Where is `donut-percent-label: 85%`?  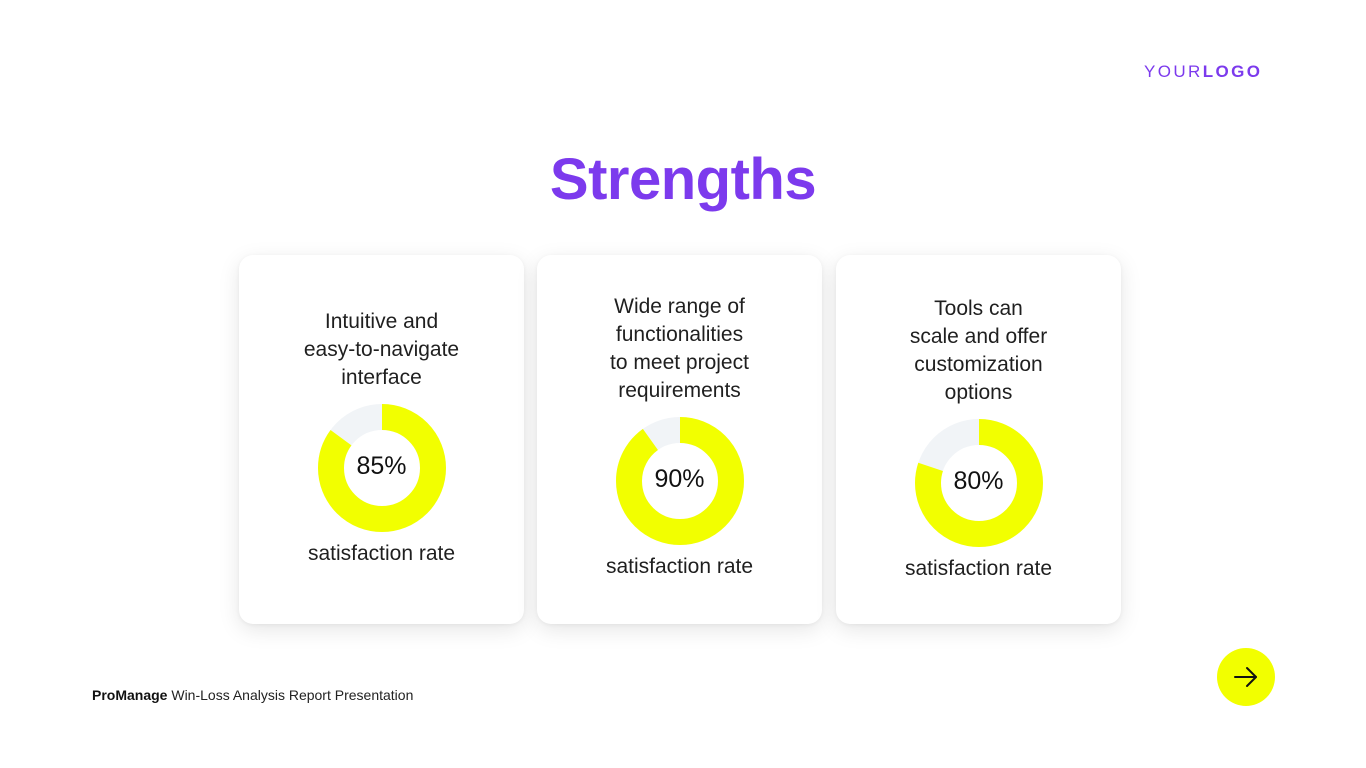
donut-percent-label: 85% is located at coordinates (381, 466).